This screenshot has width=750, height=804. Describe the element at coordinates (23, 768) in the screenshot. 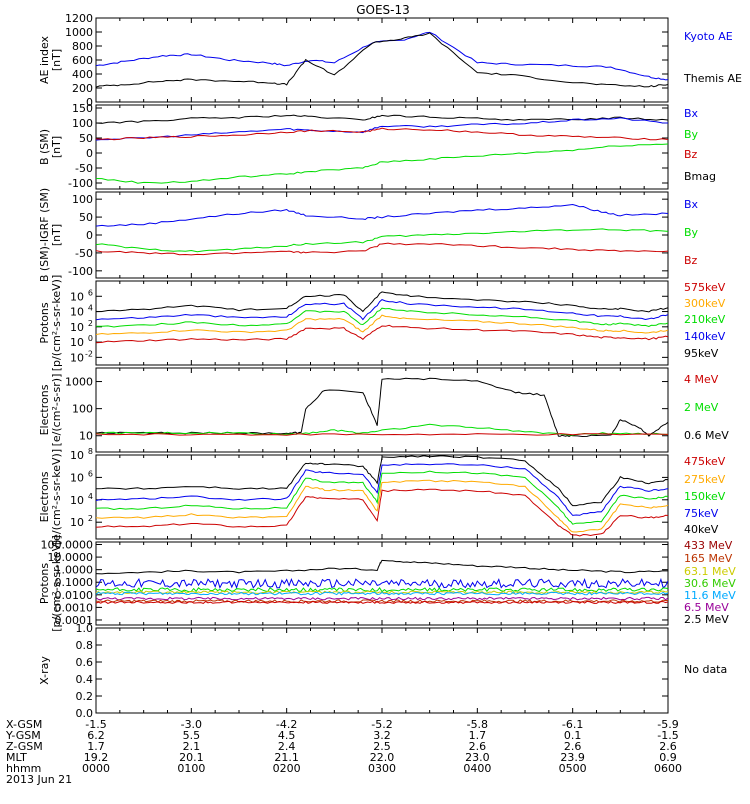

I see `x-row-label: hhmm` at that location.